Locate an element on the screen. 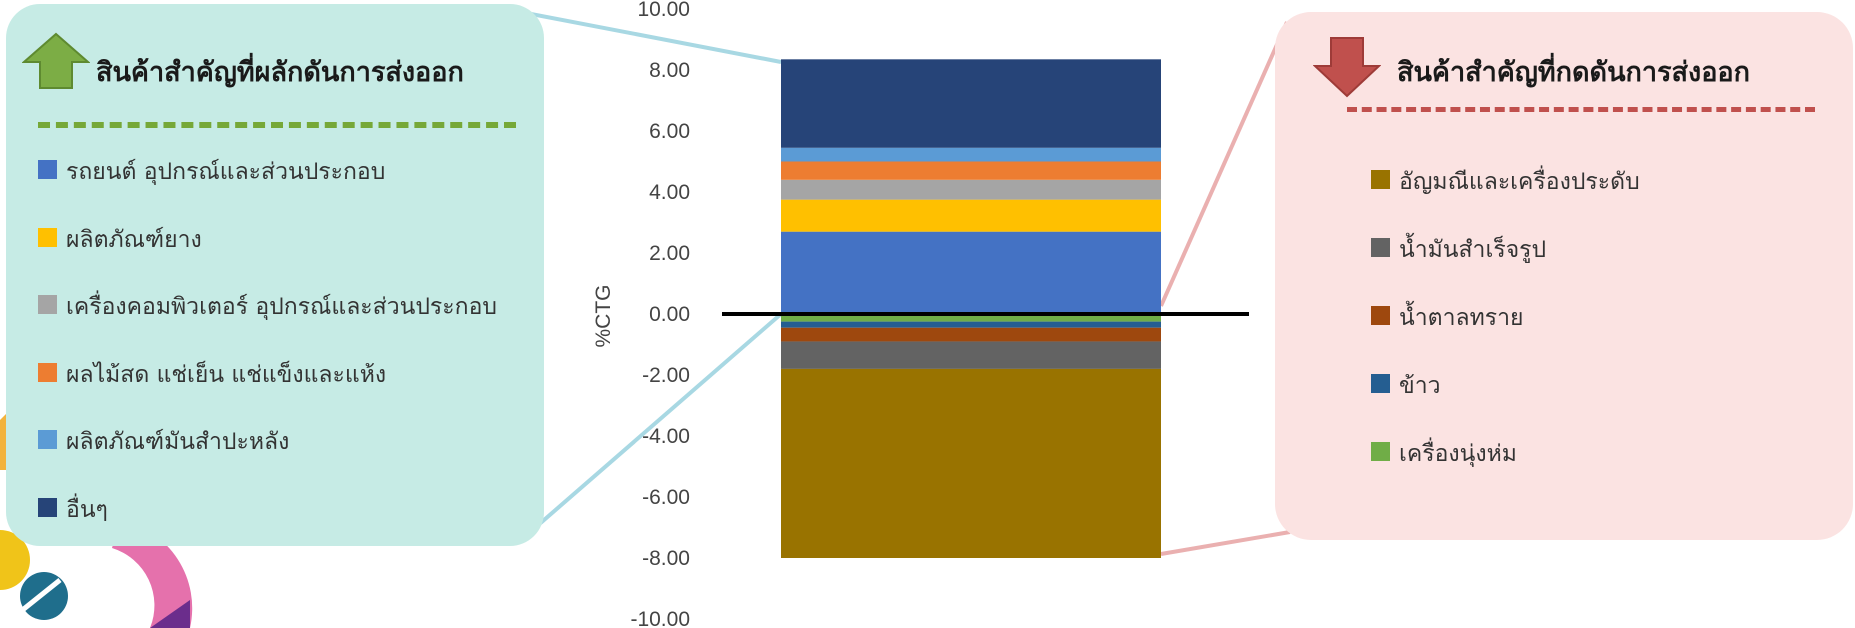 The width and height of the screenshot is (1855, 628). legend-label: อื่นๆ is located at coordinates (87, 509).